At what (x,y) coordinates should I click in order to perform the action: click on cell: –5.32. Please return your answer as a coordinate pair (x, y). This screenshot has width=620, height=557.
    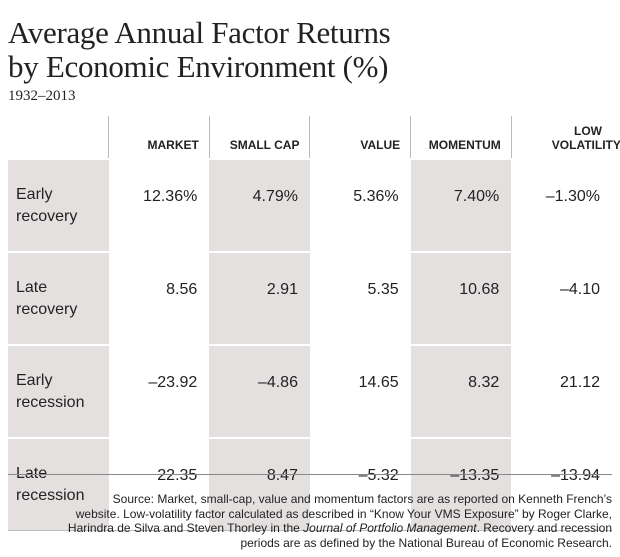
    Looking at the image, I should click on (360, 484).